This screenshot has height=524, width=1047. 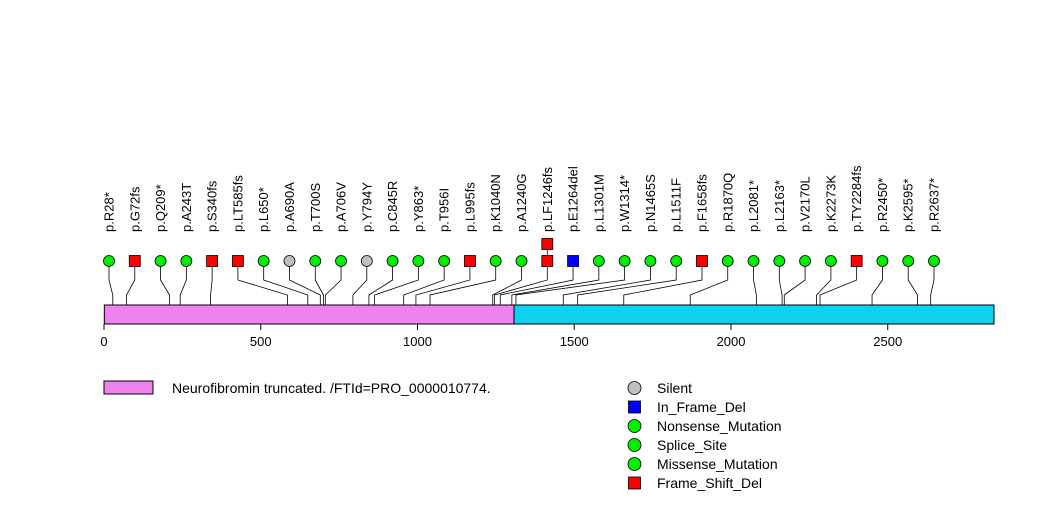 I want to click on x-tick-label-2500: 2500, so click(x=887, y=341).